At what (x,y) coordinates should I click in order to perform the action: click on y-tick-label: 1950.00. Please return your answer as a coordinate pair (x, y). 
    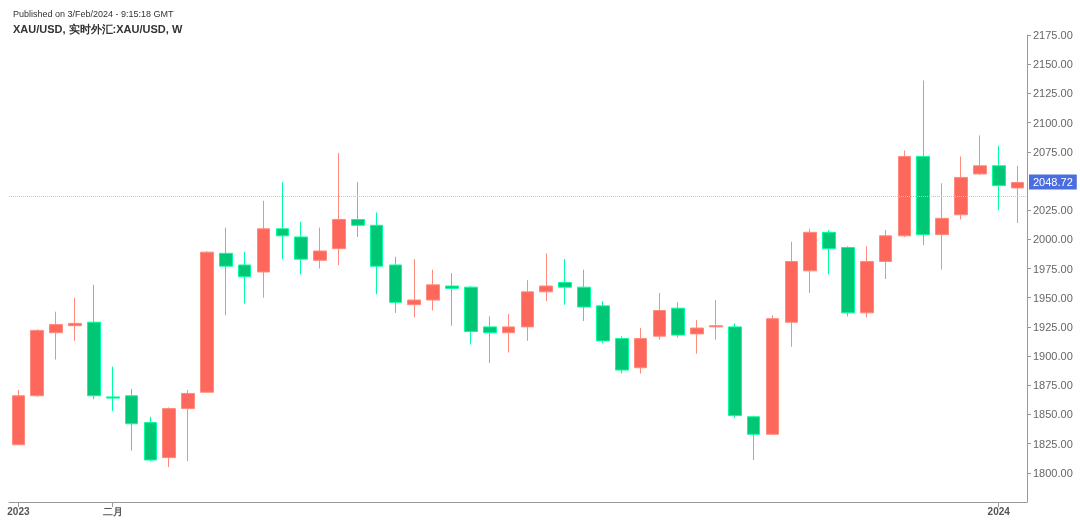
    Looking at the image, I should click on (1053, 297).